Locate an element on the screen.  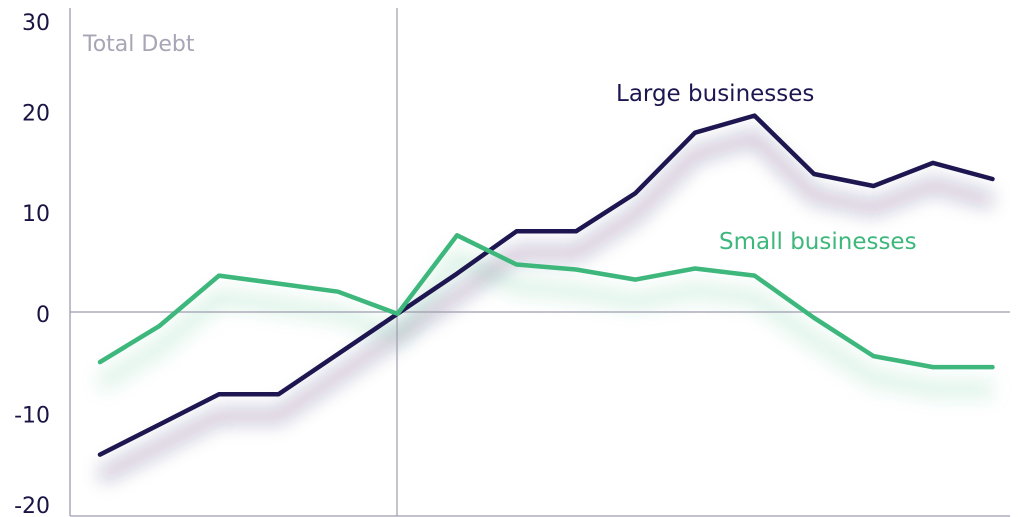
y-tick-label: 30 is located at coordinates (36, 23).